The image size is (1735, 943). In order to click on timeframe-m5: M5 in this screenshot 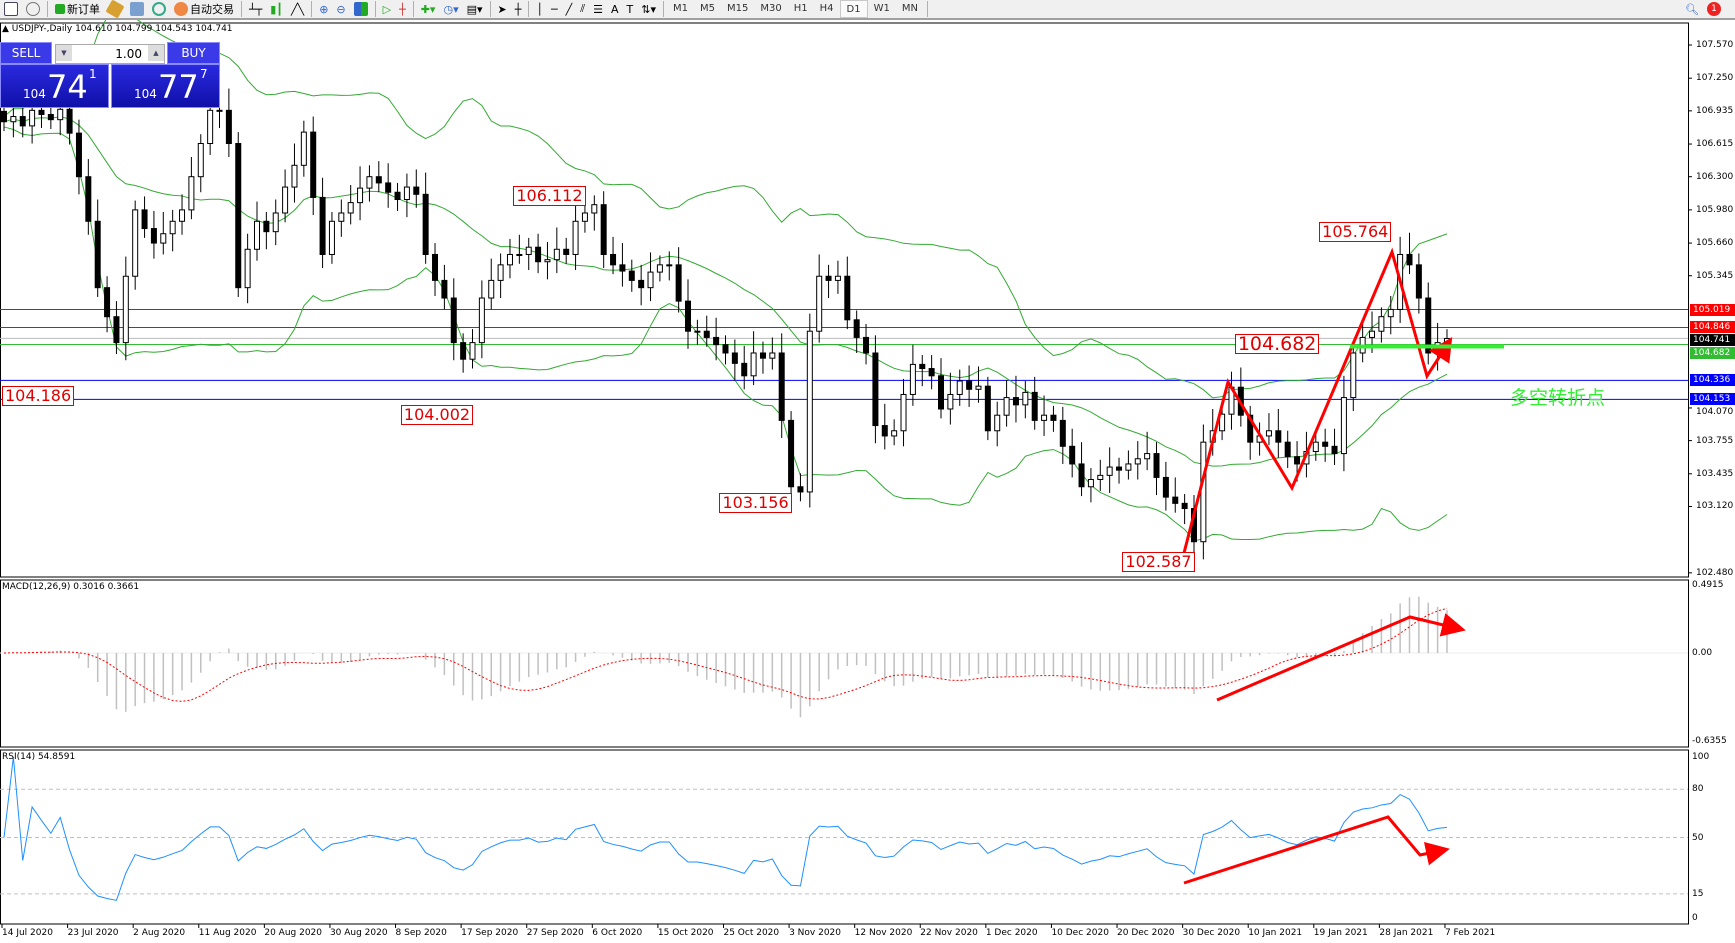, I will do `click(708, 8)`.